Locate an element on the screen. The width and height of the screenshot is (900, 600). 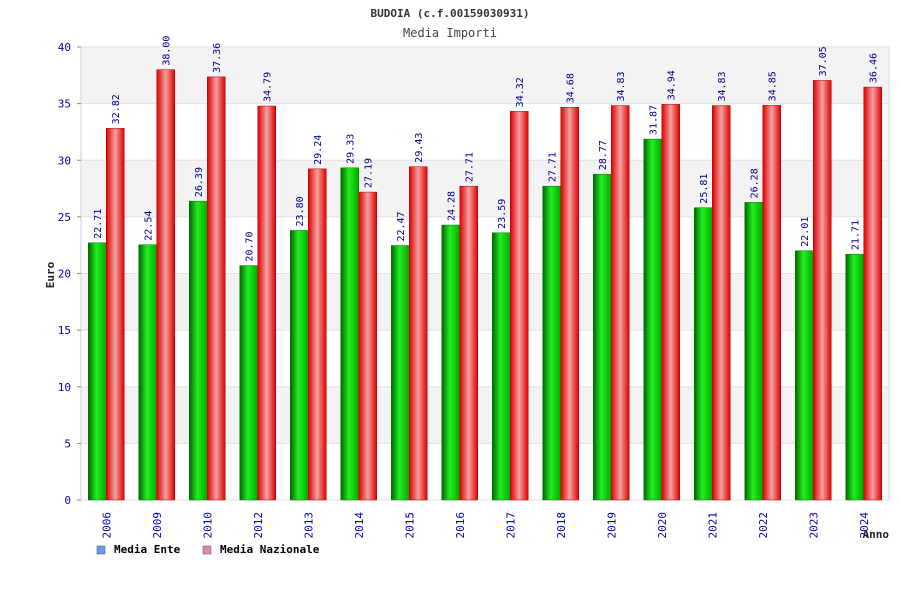
bar-media-nazionale-2019 is located at coordinates (620, 303).